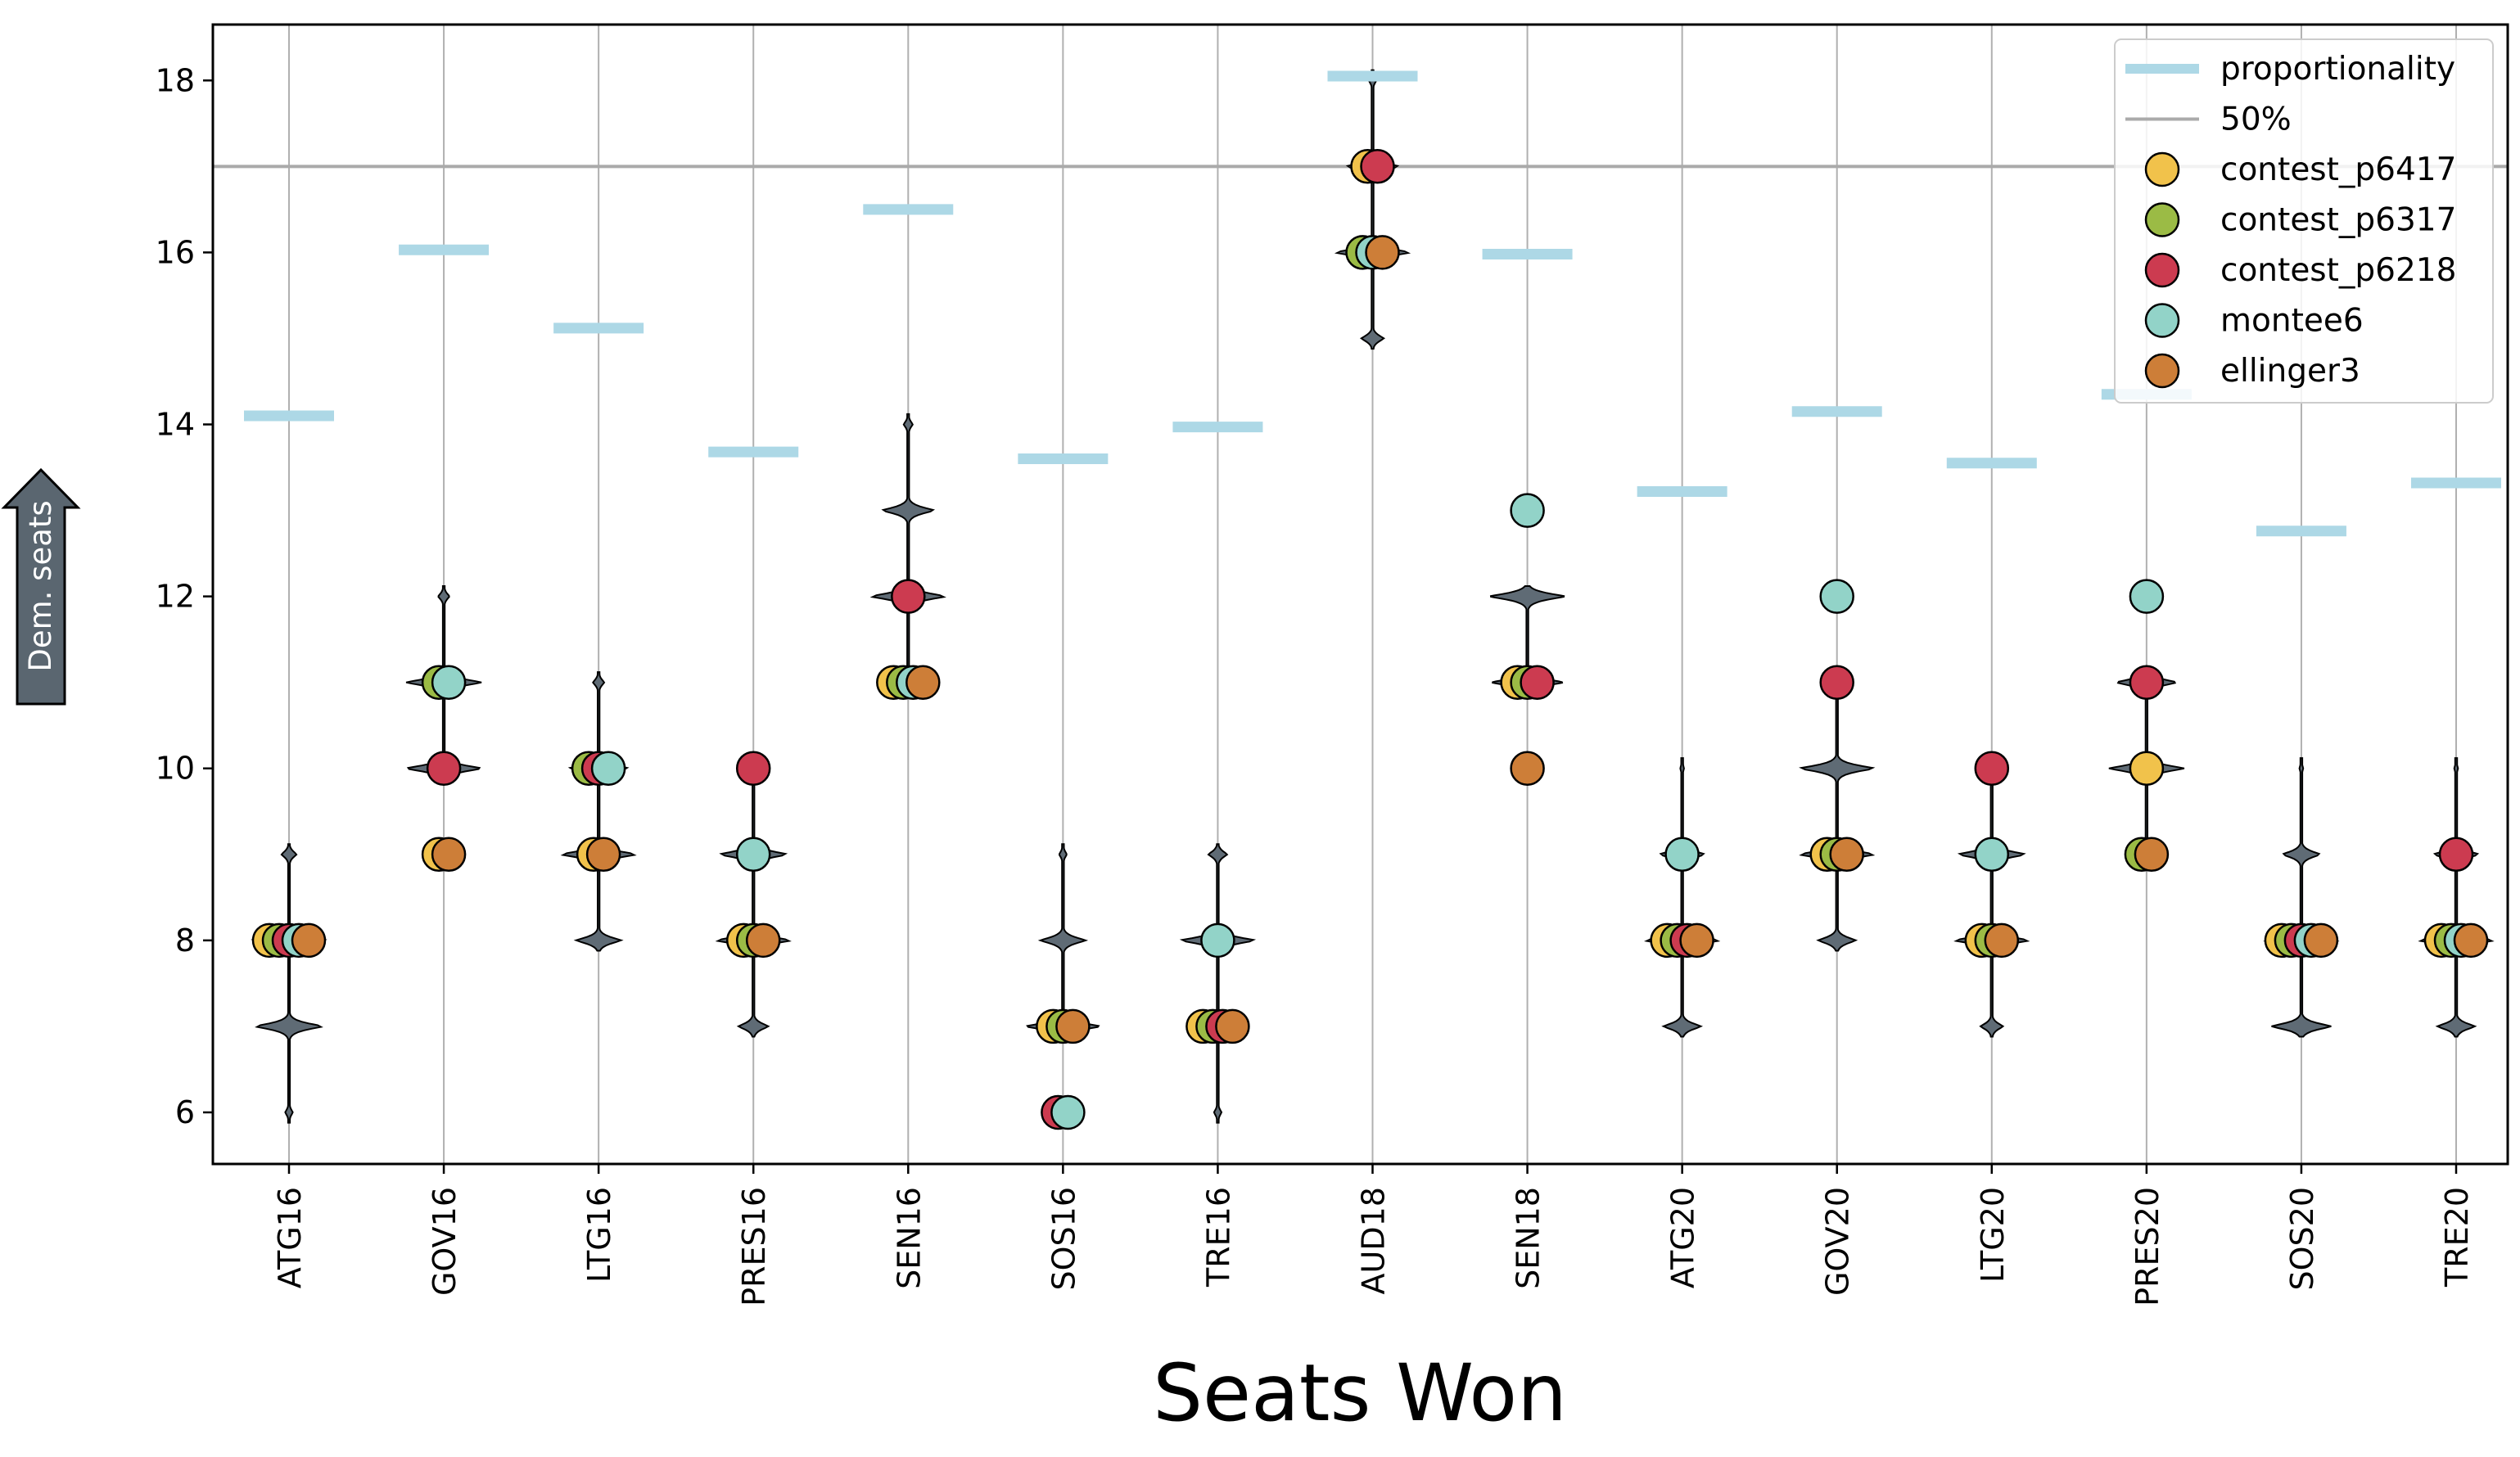 The height and width of the screenshot is (1457, 2520). I want to click on x-tick-label: GOV16, so click(445, 1241).